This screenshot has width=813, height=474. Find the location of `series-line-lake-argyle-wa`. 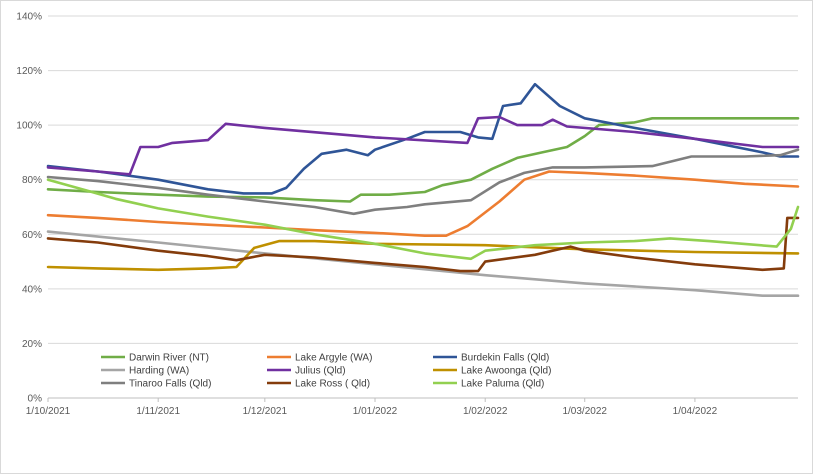

series-line-lake-argyle-wa is located at coordinates (423, 203).